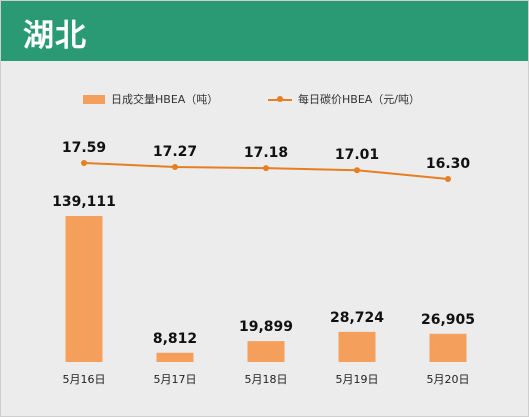 The image size is (529, 417). What do you see at coordinates (94, 99) in the screenshot?
I see `legend-bar-swatch` at bounding box center [94, 99].